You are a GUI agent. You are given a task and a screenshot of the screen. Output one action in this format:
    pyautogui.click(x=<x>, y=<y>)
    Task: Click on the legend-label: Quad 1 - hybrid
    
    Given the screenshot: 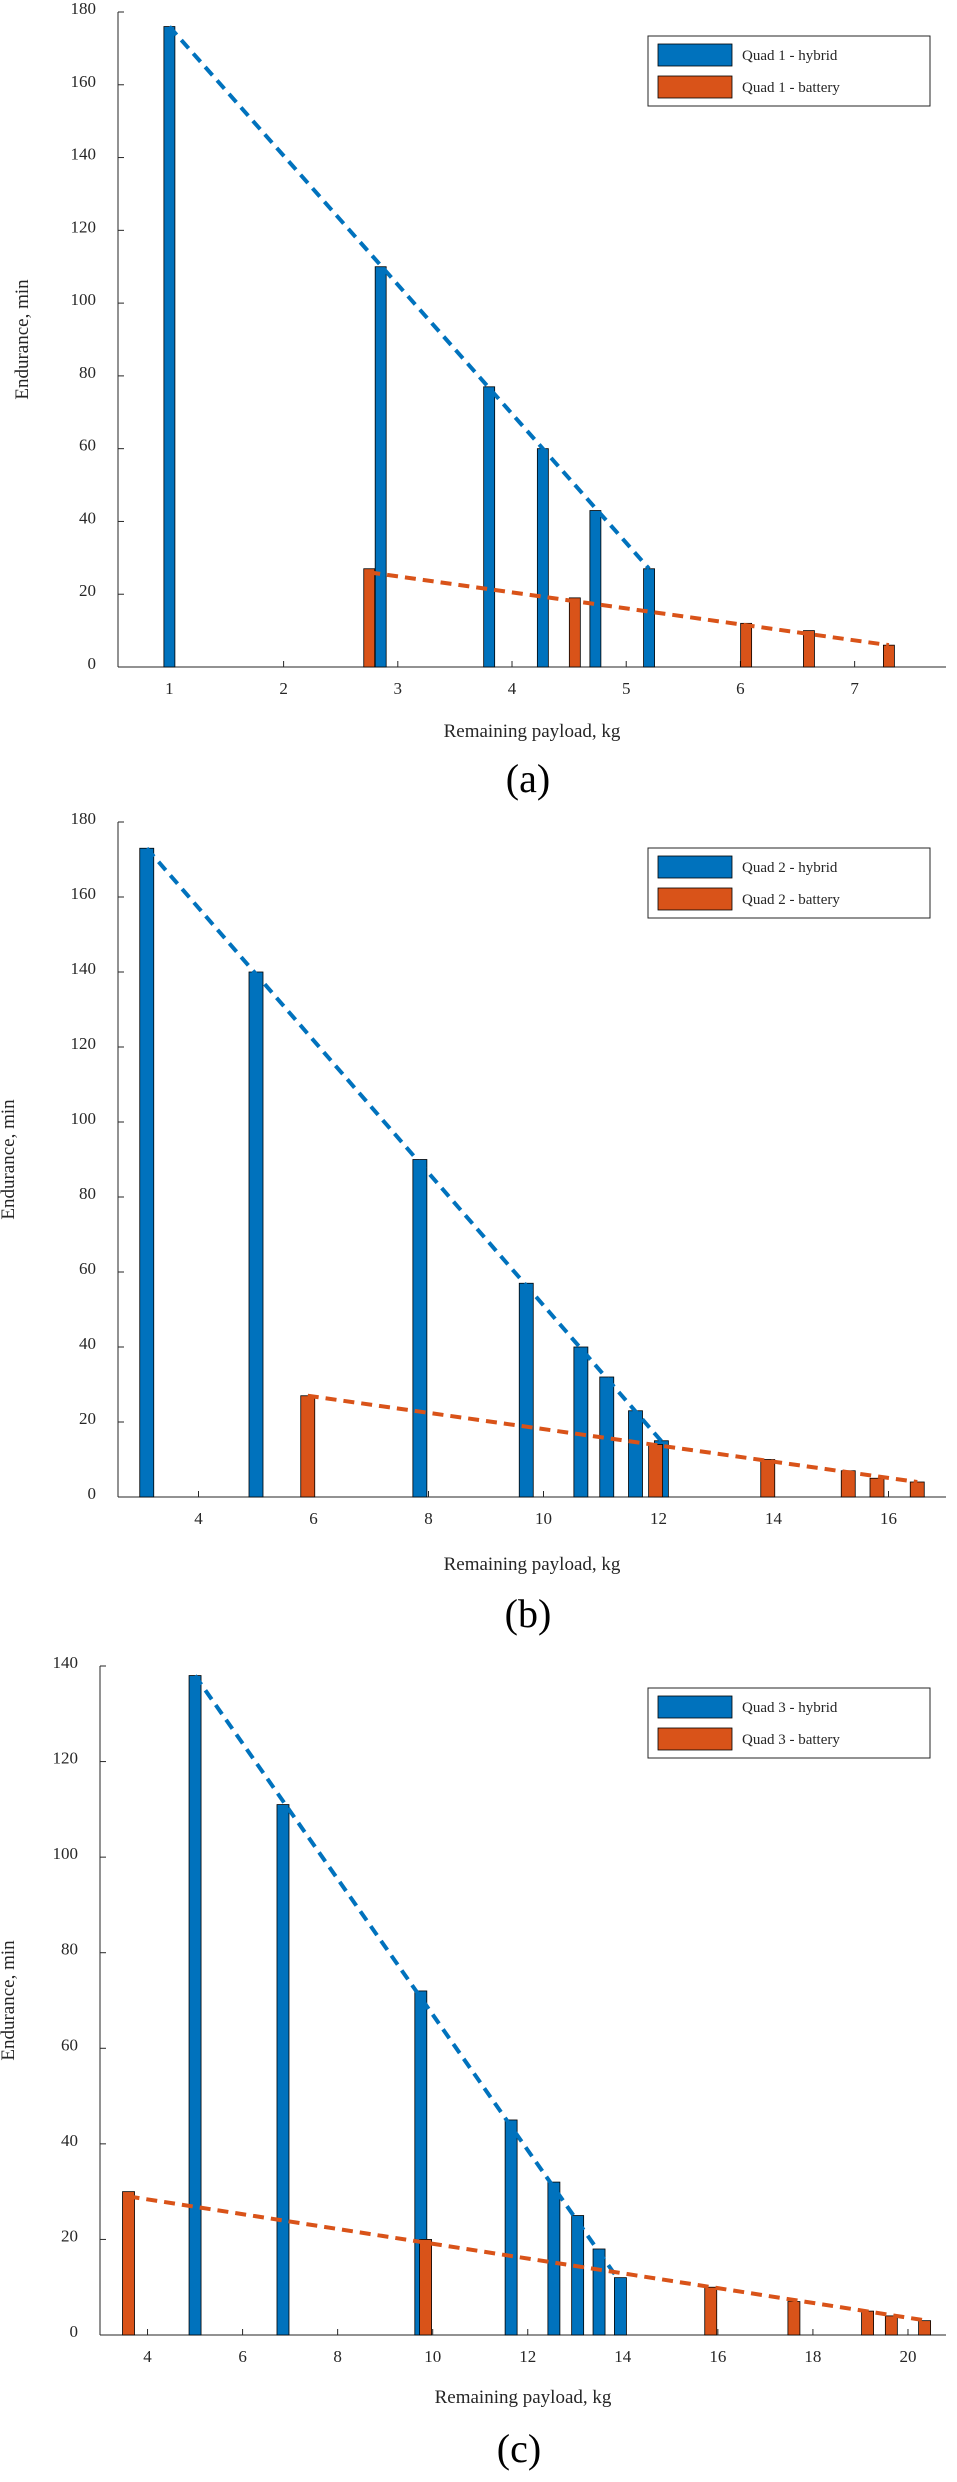 What is the action you would take?
    pyautogui.click(x=790, y=56)
    